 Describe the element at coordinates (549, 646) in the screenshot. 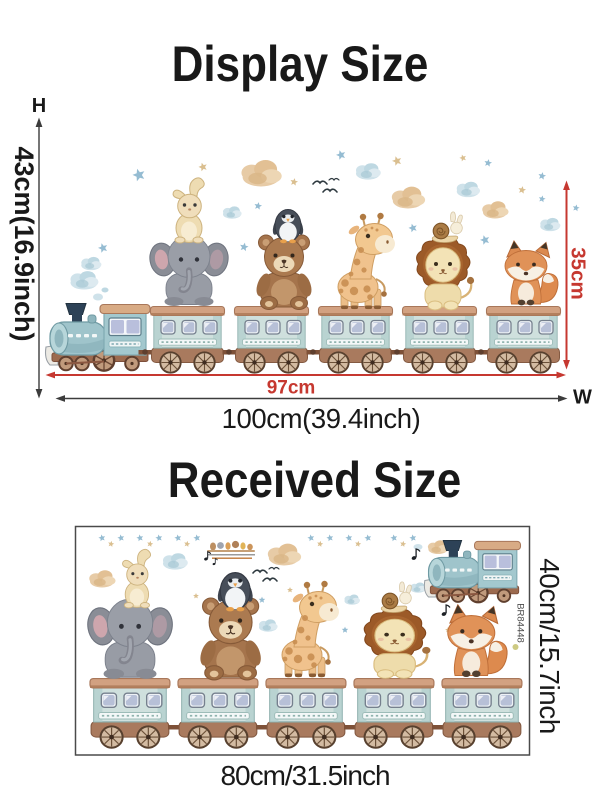

I see `svg-text: 40cm/15.7inch` at that location.